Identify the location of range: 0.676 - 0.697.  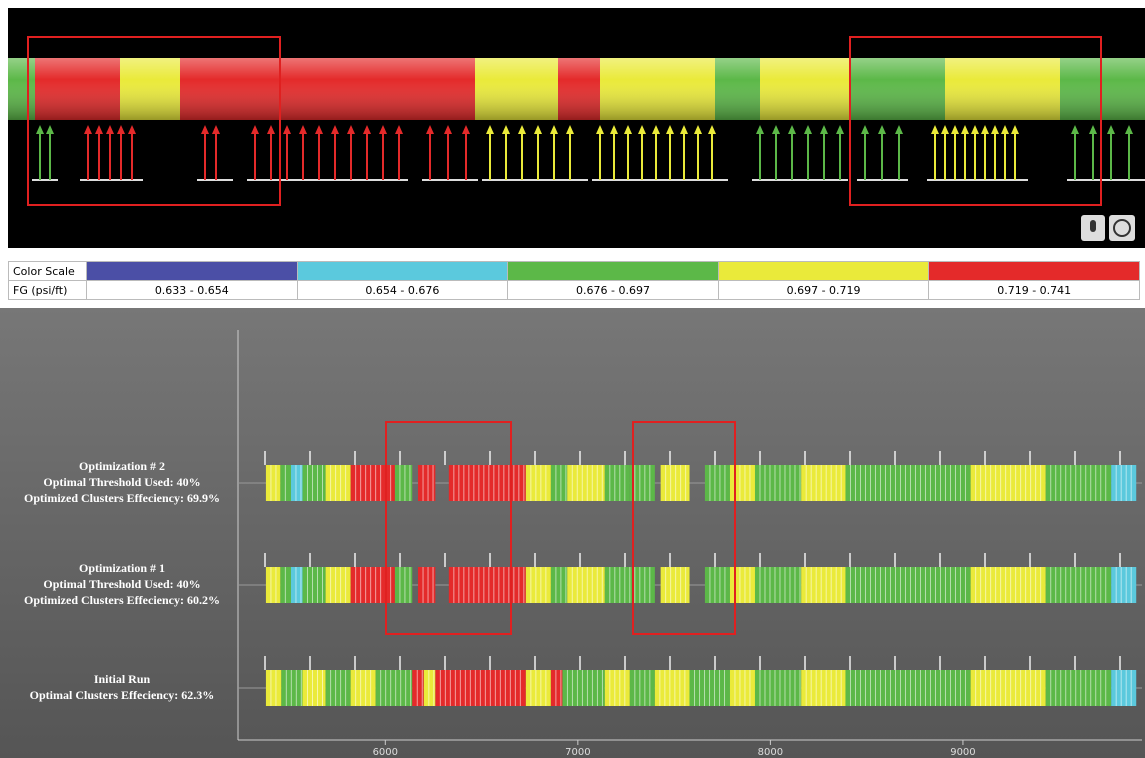
(613, 290).